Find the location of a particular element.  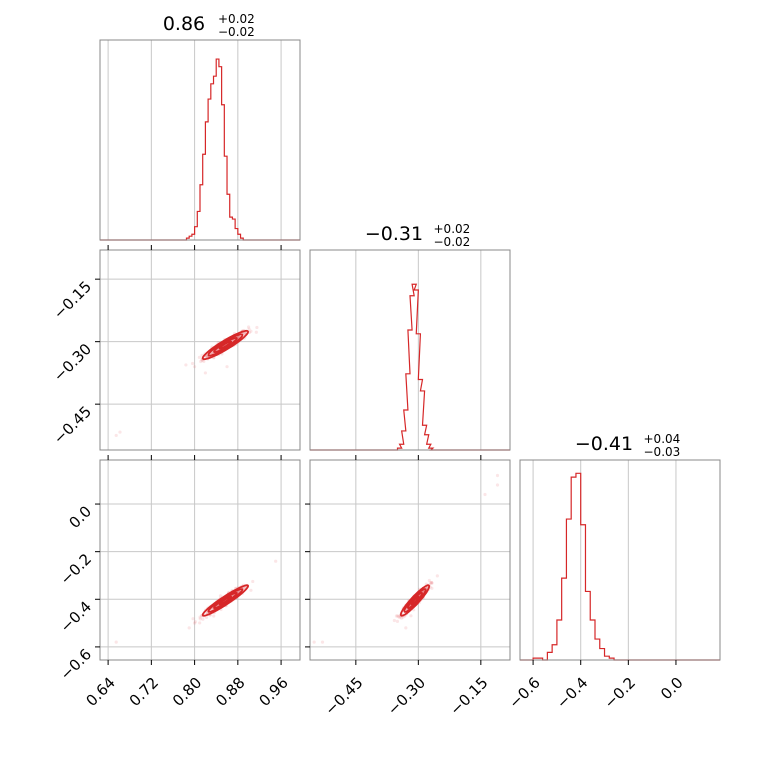

y-tick-label: −0.2 is located at coordinates (76, 569).